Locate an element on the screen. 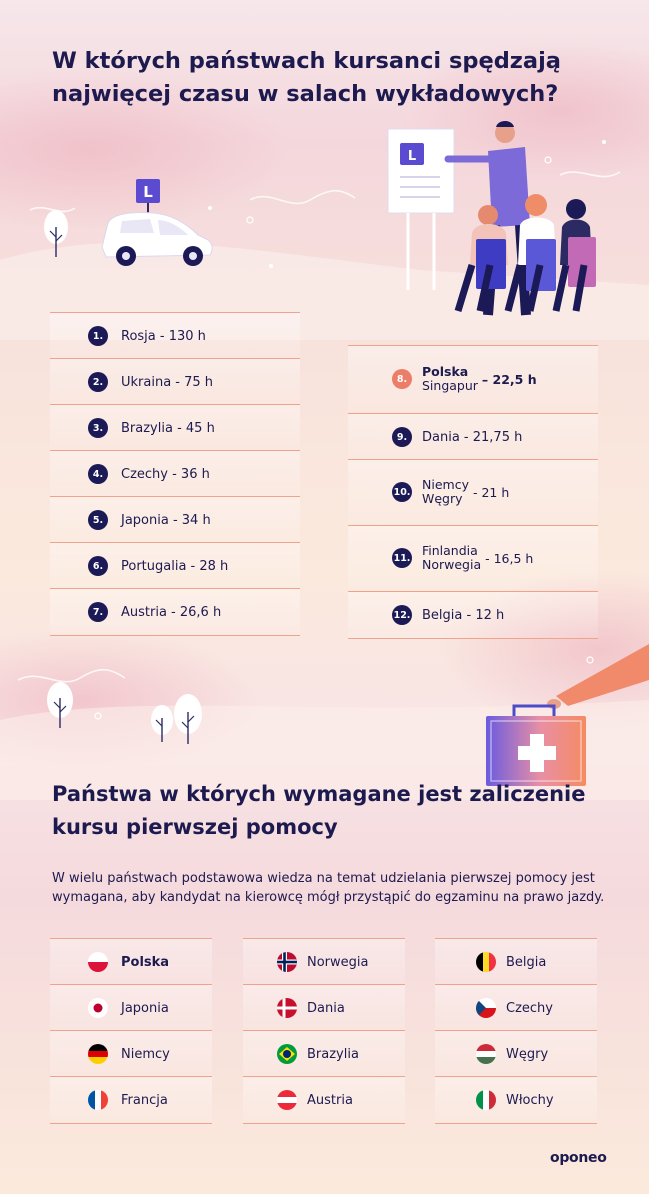  ranking-country: Norwegia is located at coordinates (452, 564).